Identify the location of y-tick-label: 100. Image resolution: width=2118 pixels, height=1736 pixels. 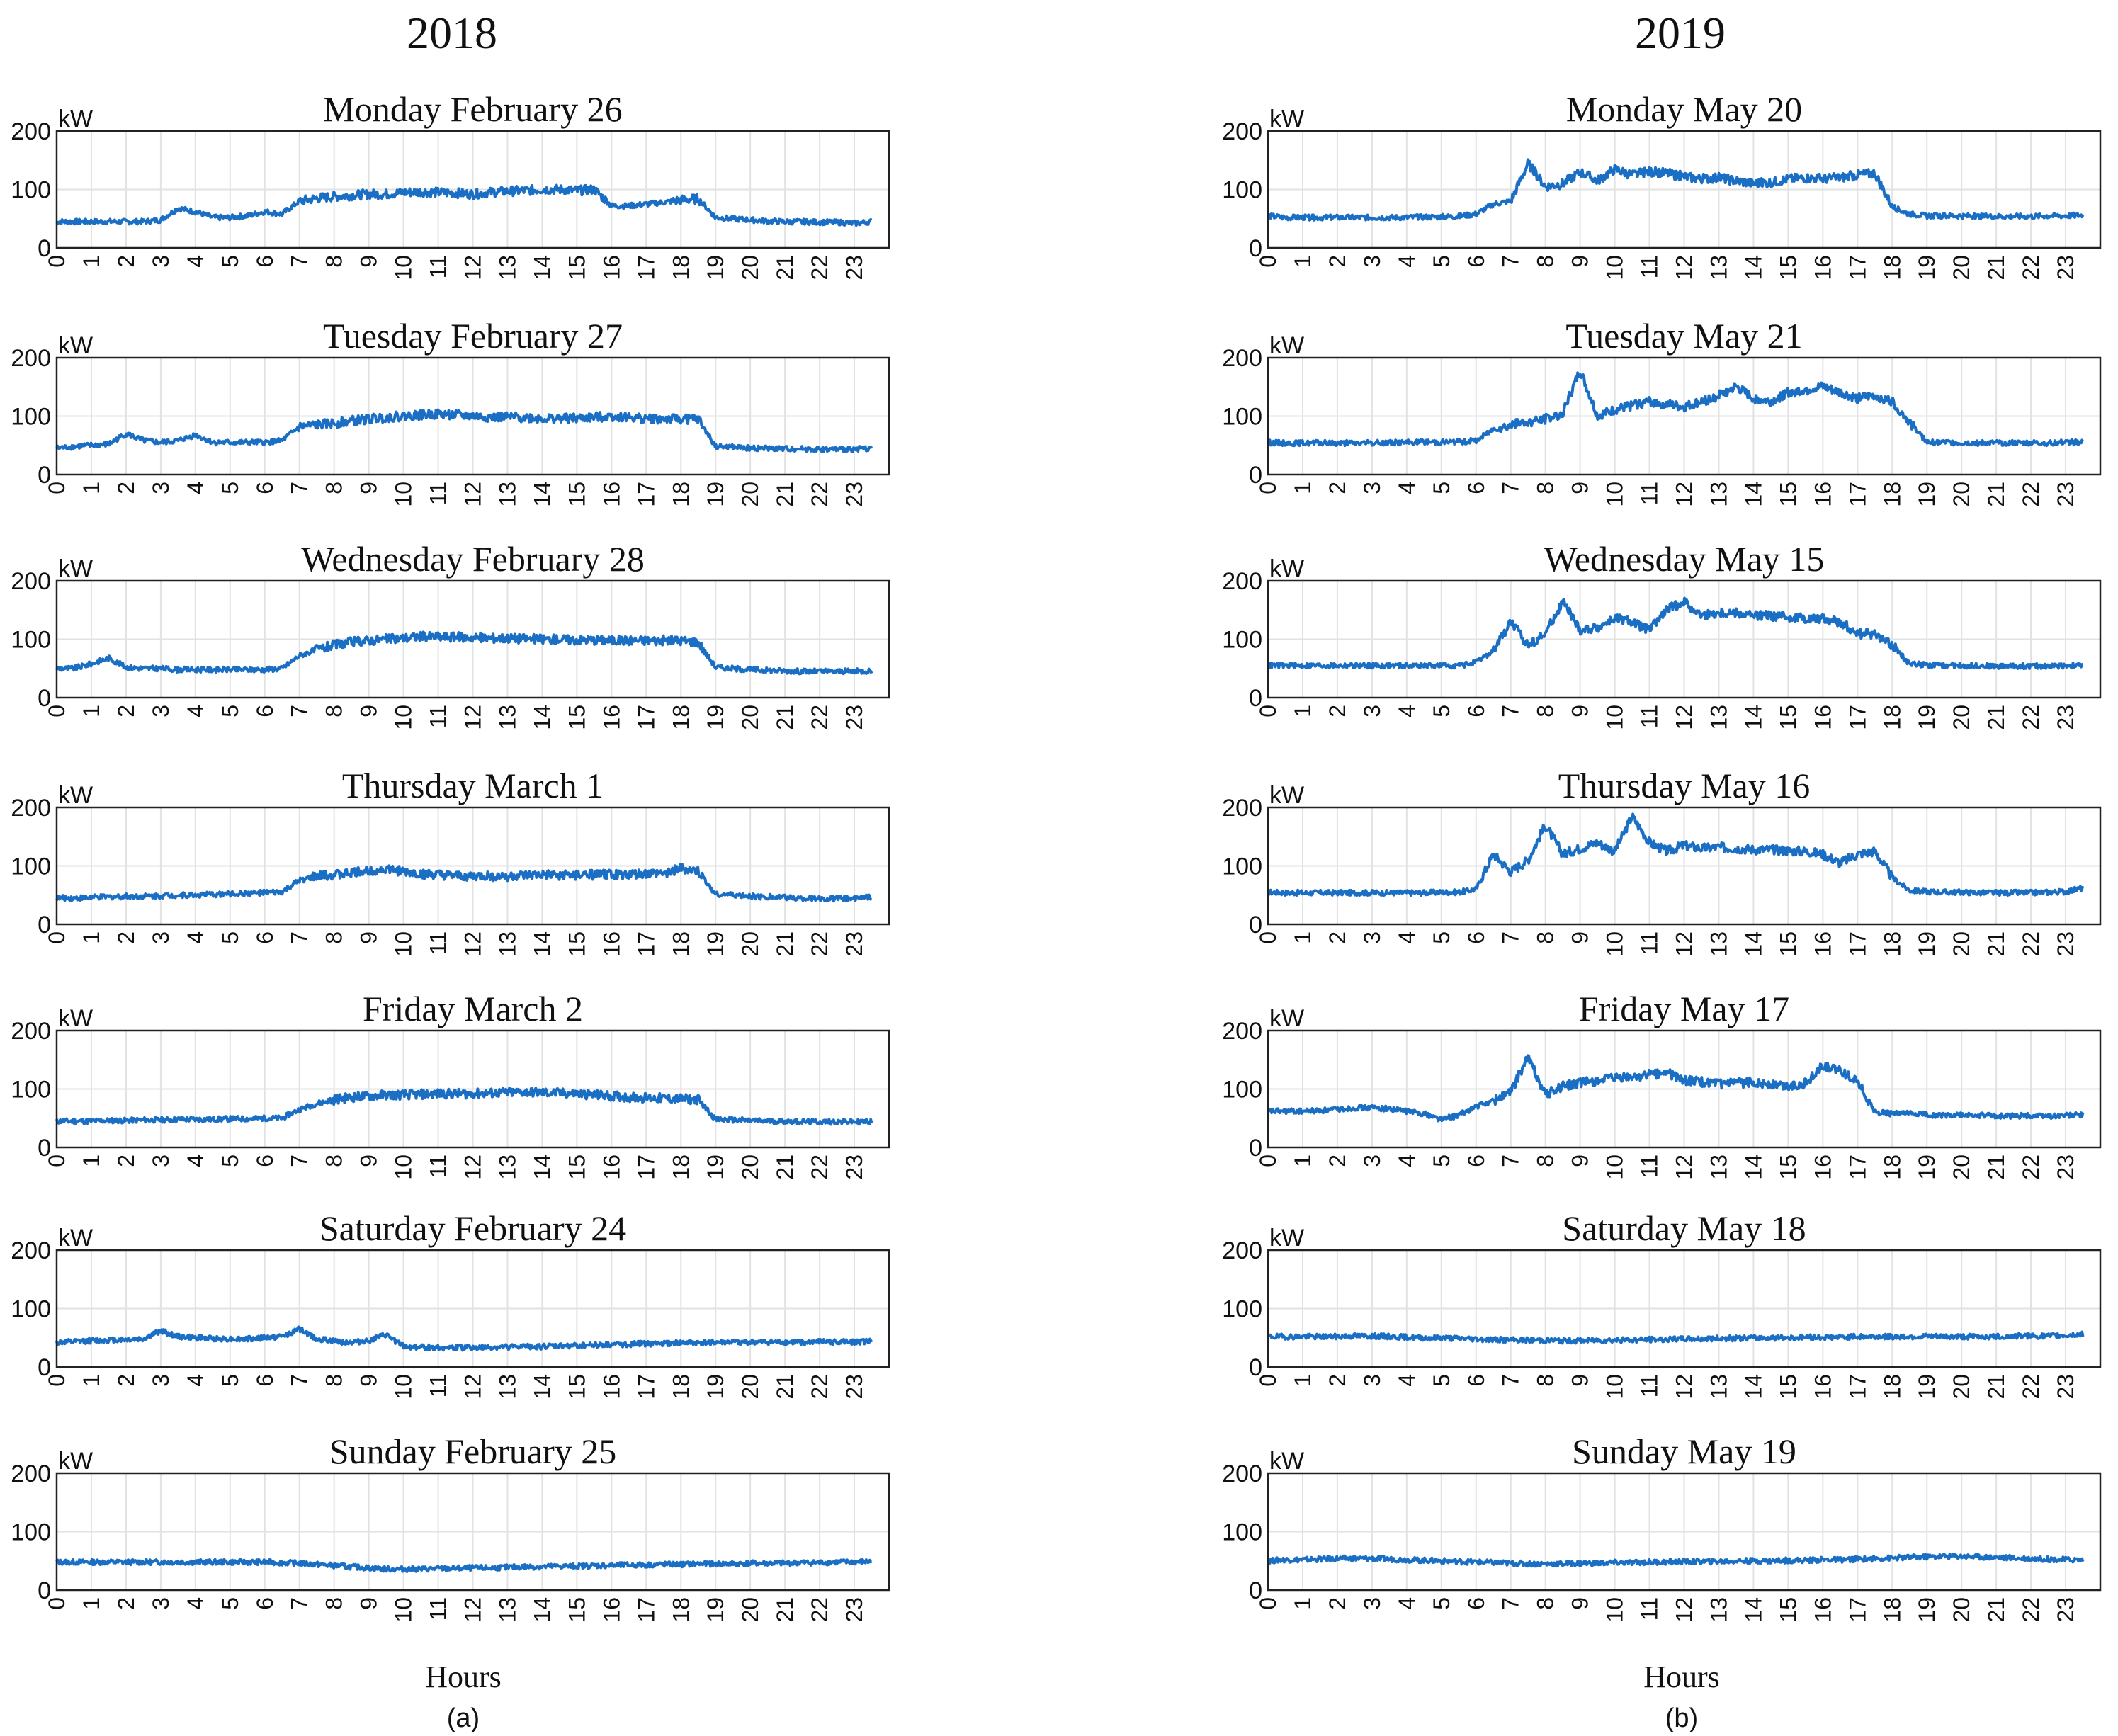
(1242, 1310).